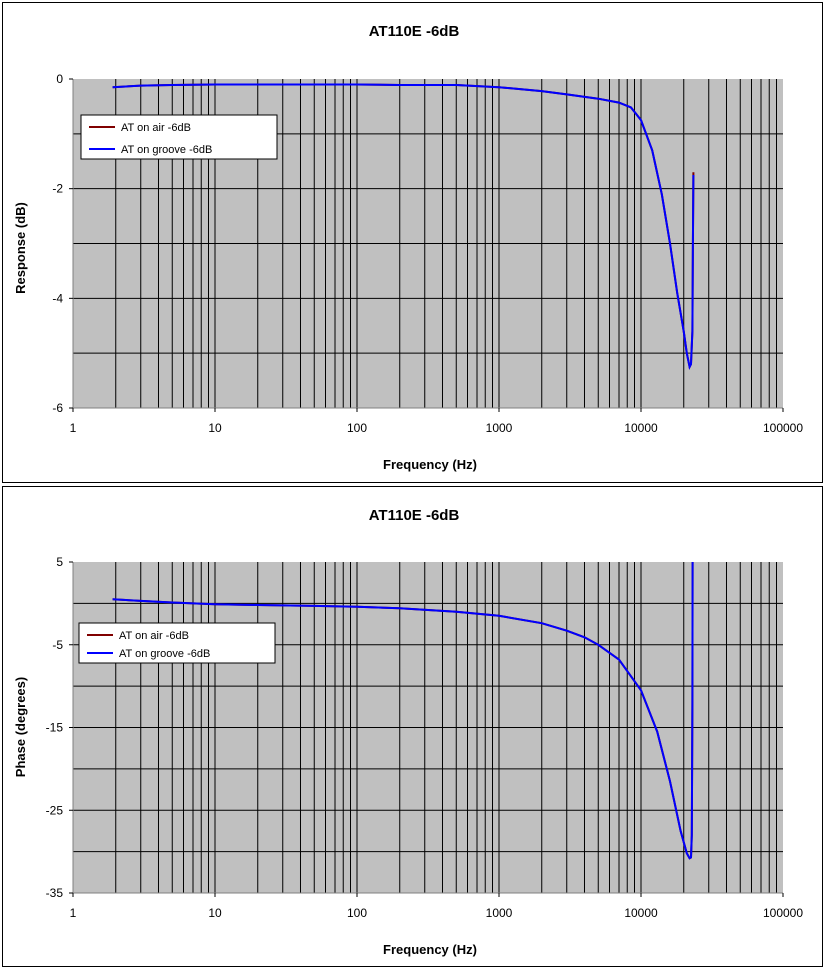 The height and width of the screenshot is (971, 828). Describe the element at coordinates (57, 645) in the screenshot. I see `y-tick-label: -5` at that location.